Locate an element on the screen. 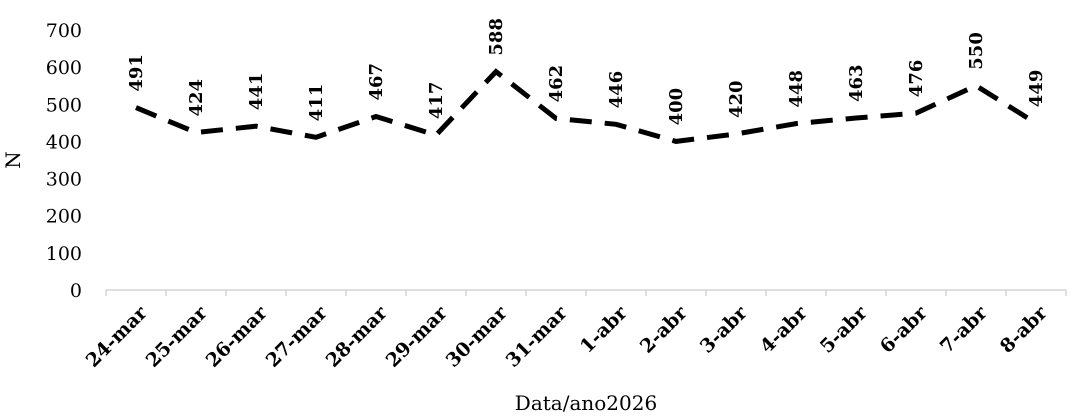 Image resolution: width=1084 pixels, height=418 pixels. y-tick-label: 0 is located at coordinates (76, 291).